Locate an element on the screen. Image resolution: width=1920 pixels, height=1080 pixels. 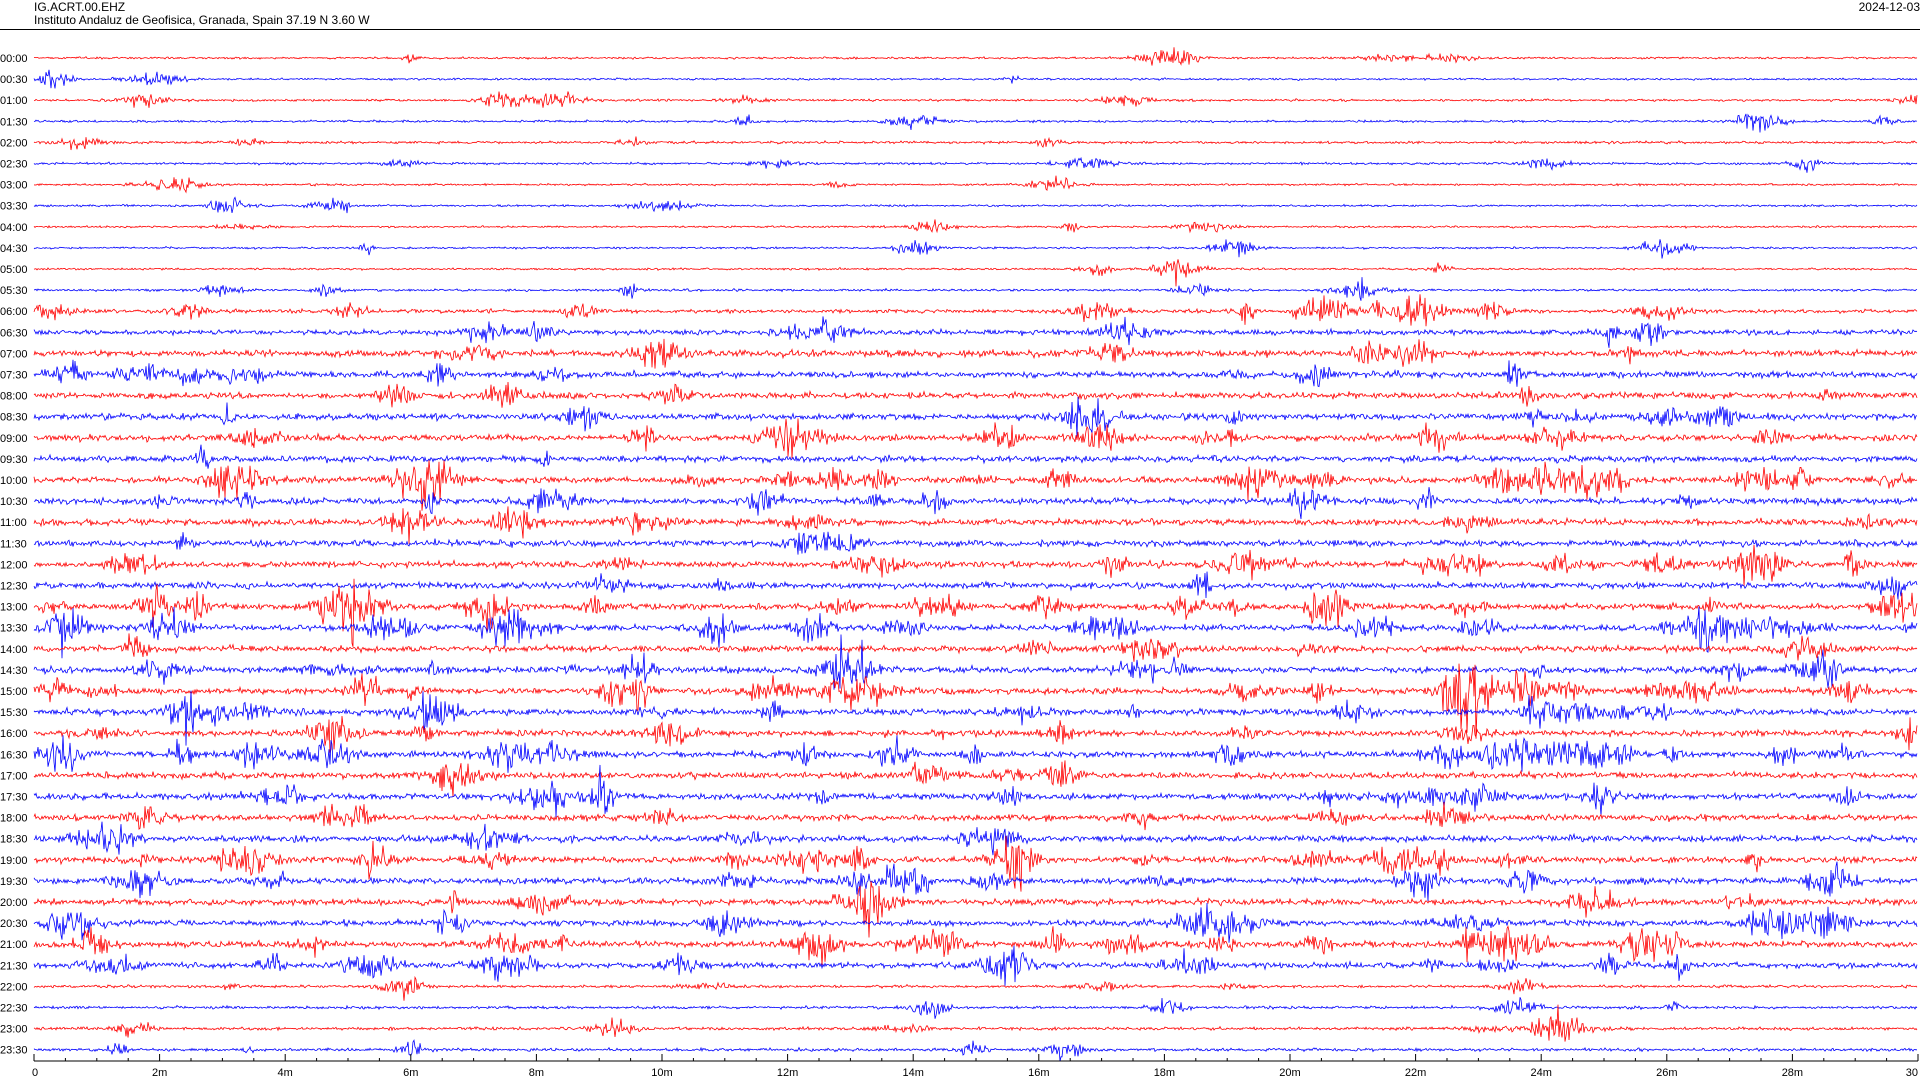
x-tick-label: 30 is located at coordinates (1912, 1073).